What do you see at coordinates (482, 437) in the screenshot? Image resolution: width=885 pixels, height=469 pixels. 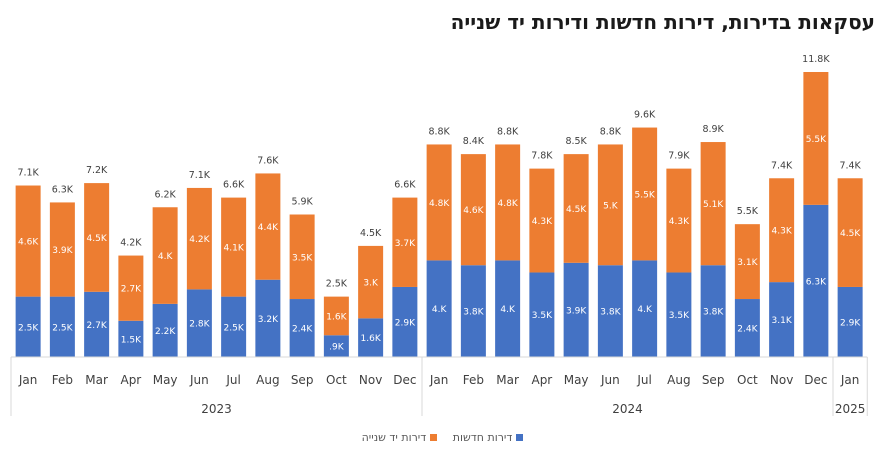 I see `legend-label-new-apartments: דירות חדשות` at bounding box center [482, 437].